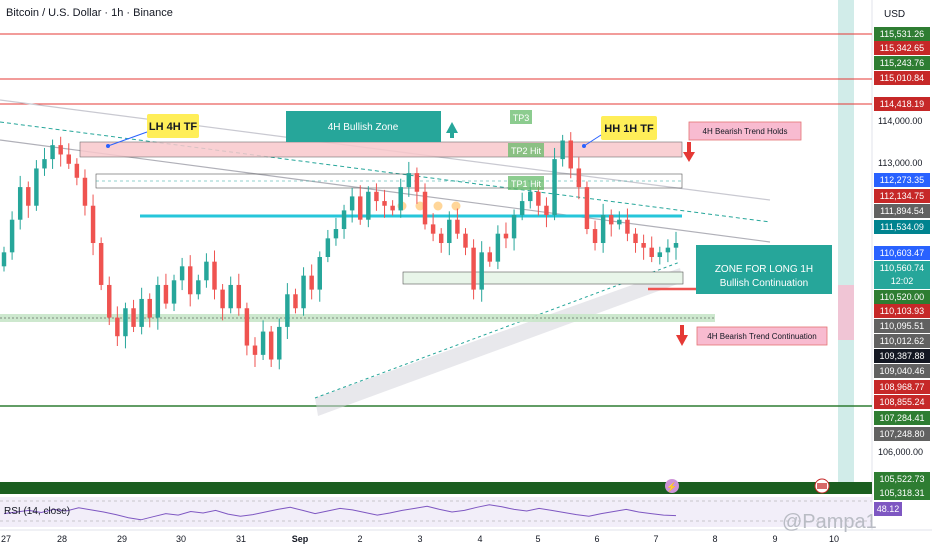  What do you see at coordinates (846, 242) in the screenshot?
I see `future-zone-bar` at bounding box center [846, 242].